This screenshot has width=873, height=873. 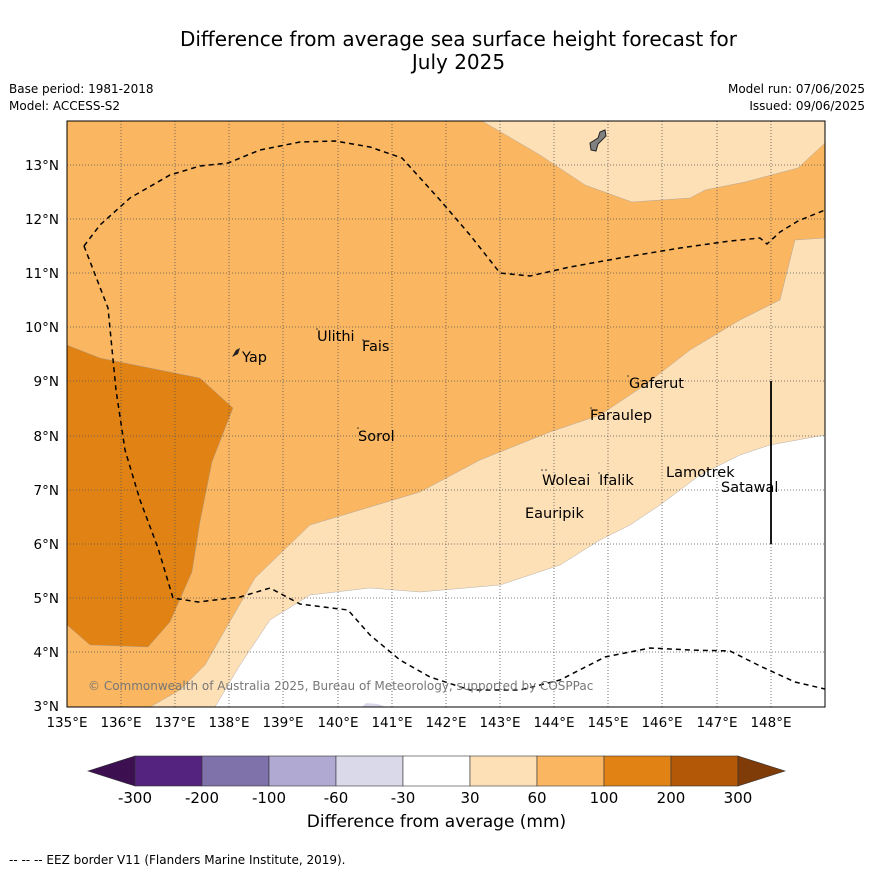 I want to click on colorbar, so click(x=436, y=771).